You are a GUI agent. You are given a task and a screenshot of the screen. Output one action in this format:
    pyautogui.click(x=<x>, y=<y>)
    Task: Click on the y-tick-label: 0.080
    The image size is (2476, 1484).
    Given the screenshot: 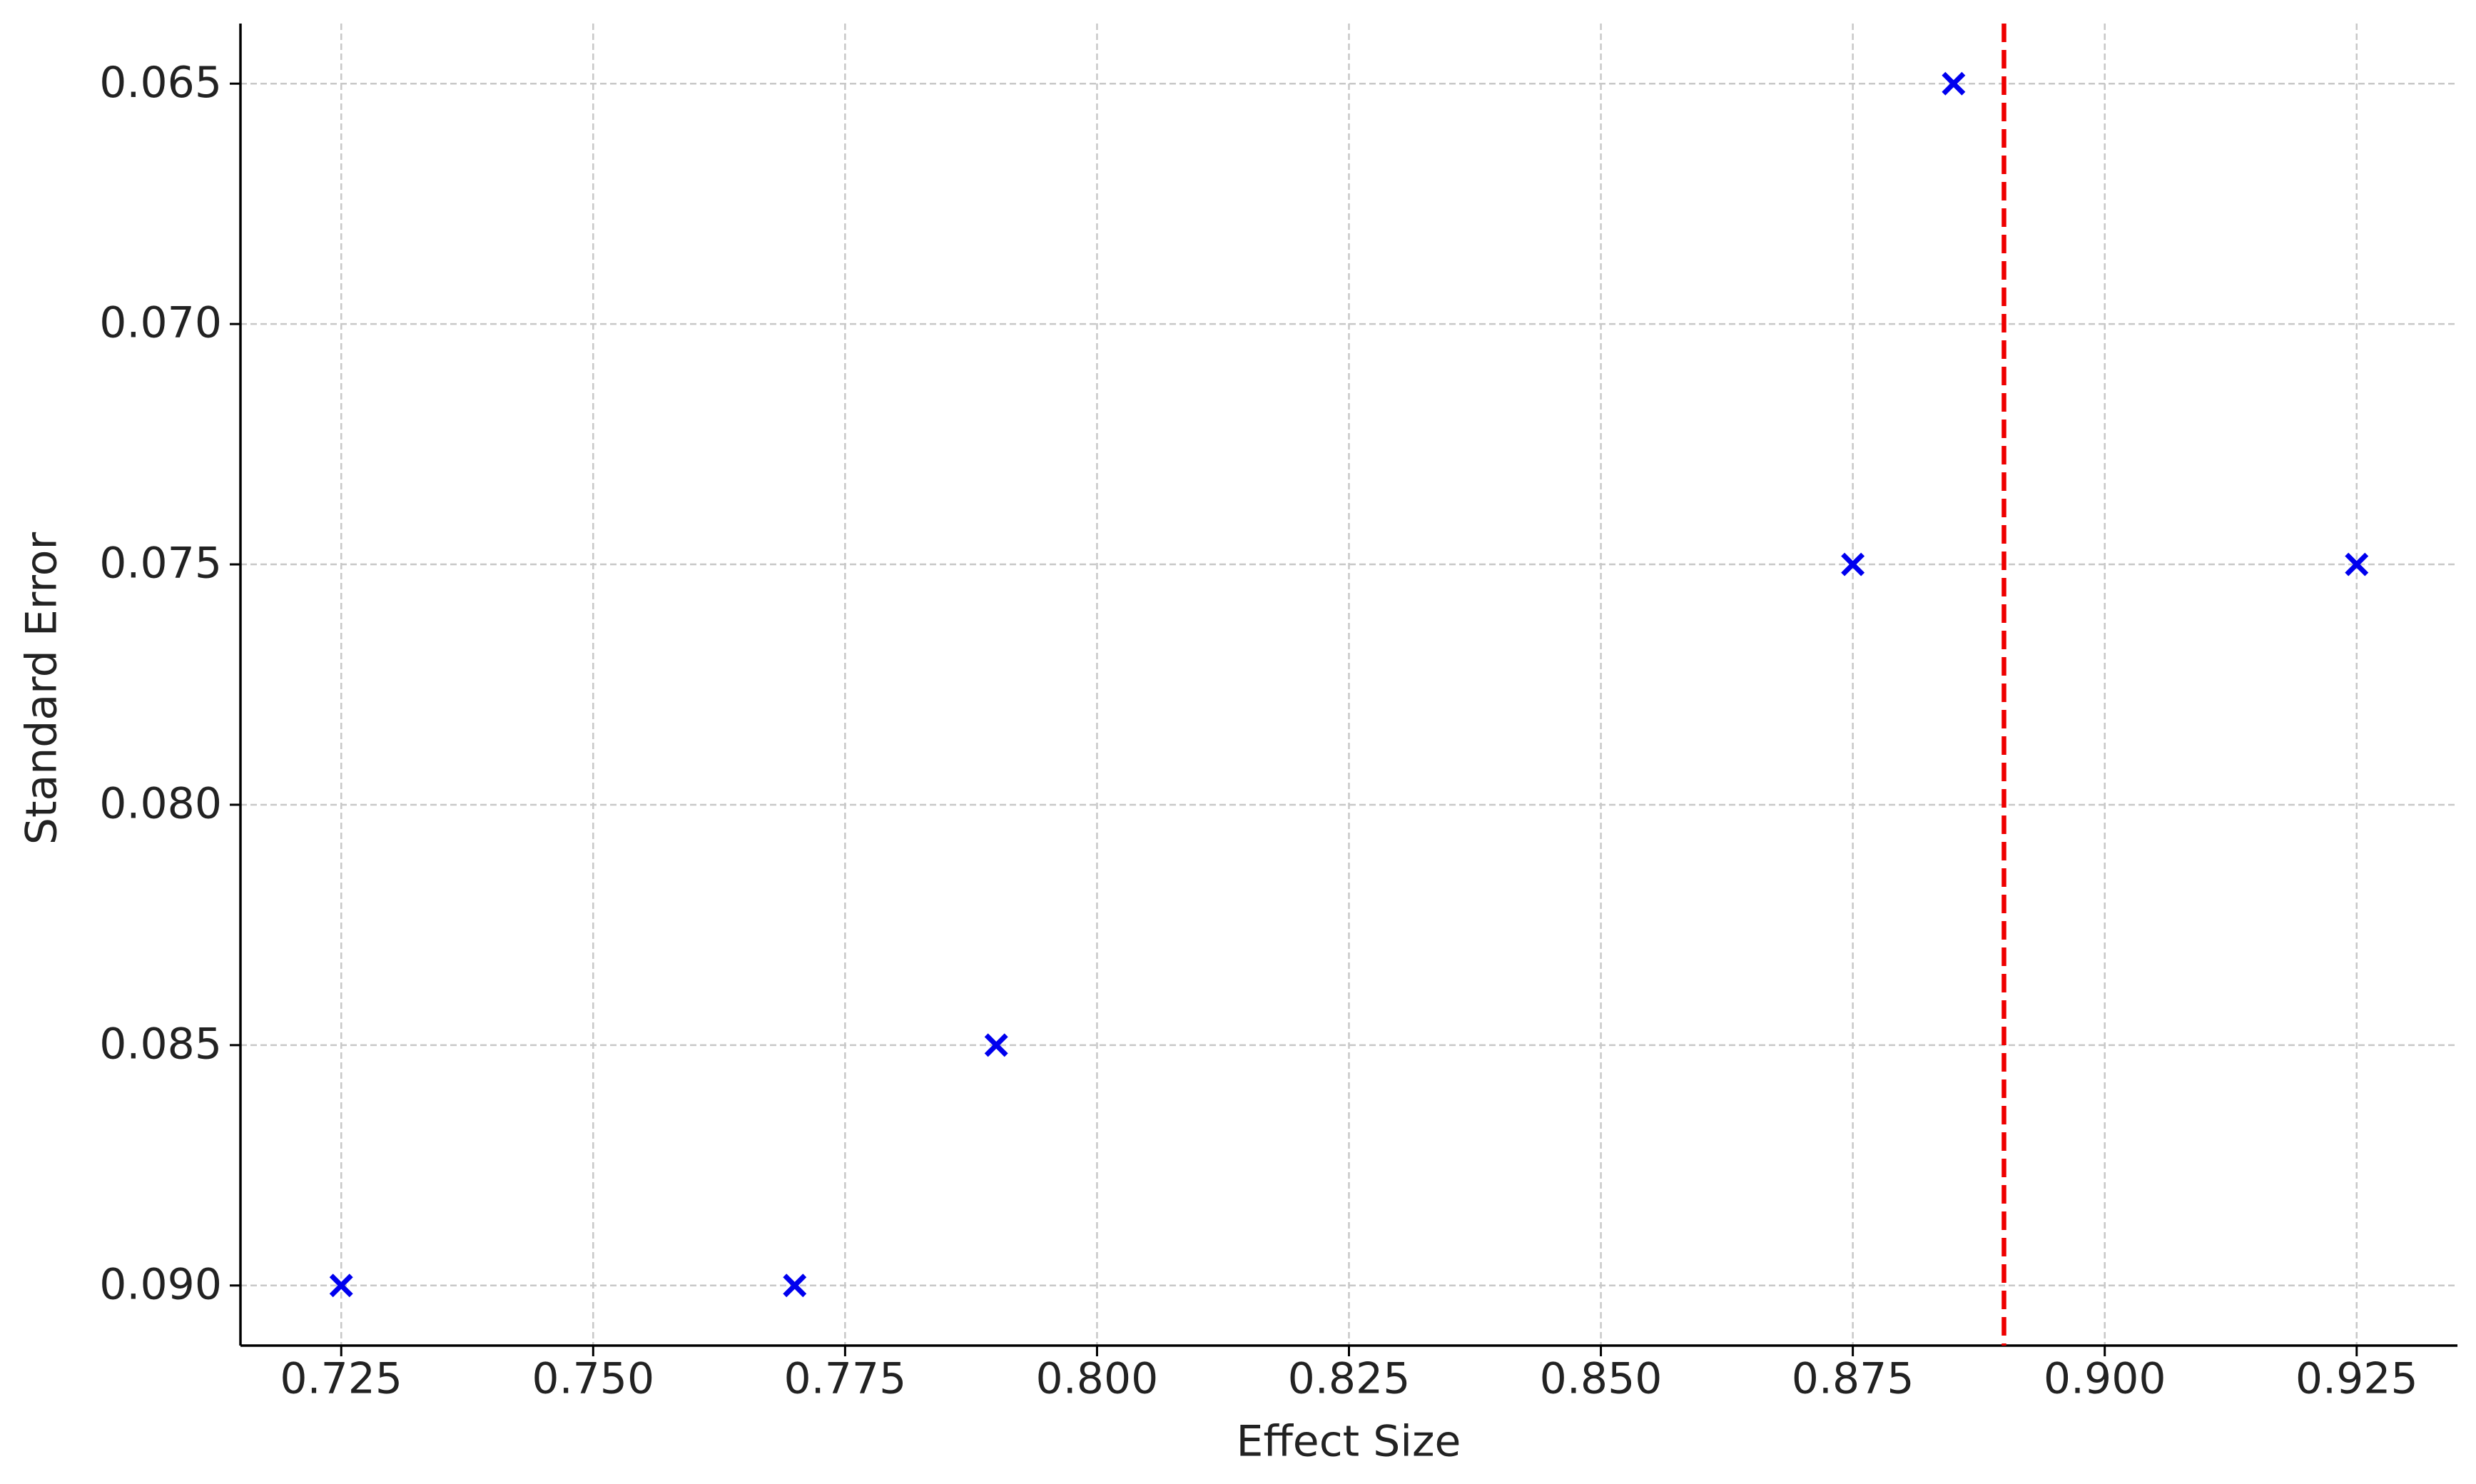 What is the action you would take?
    pyautogui.click(x=160, y=804)
    